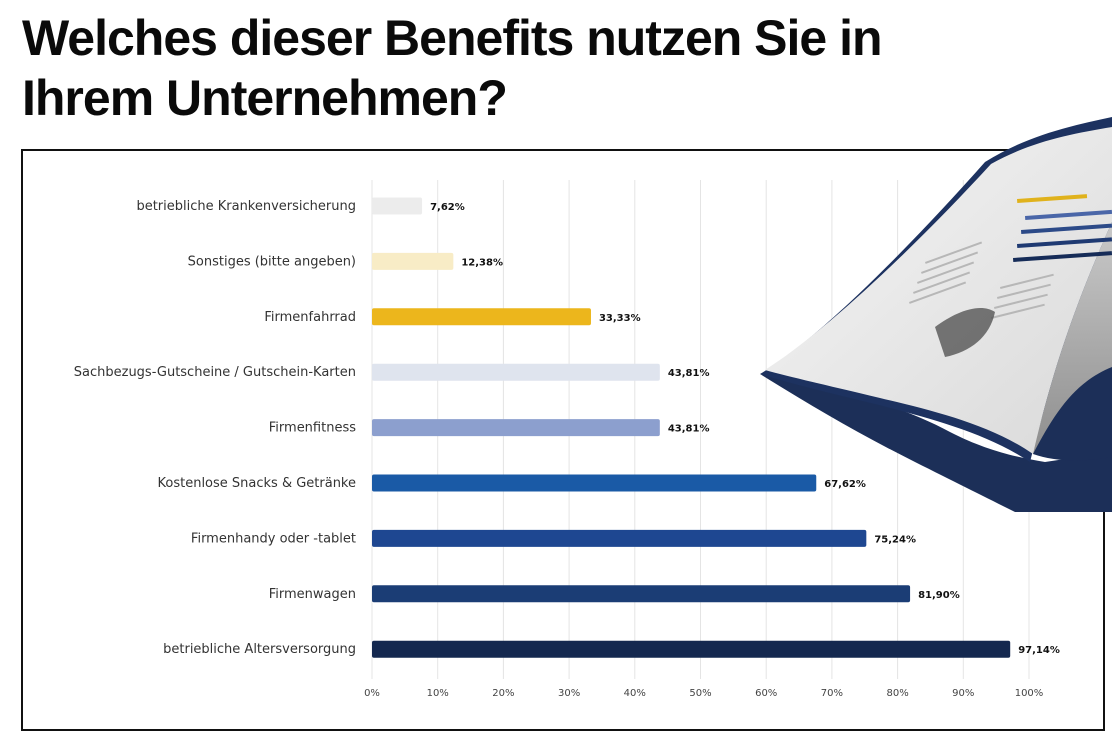 This screenshot has width=1112, height=753. Describe the element at coordinates (215, 372) in the screenshot. I see `category-label: Sachbezugs-Gutscheine / Gutschein-Karten` at that location.